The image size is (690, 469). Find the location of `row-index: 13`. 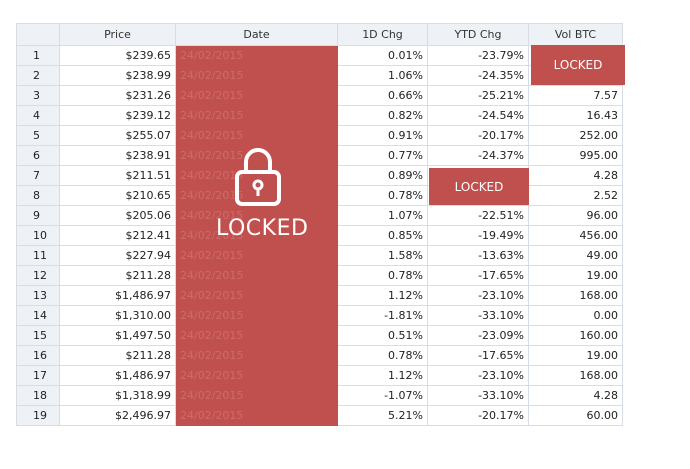

row-index: 13 is located at coordinates (38, 295).